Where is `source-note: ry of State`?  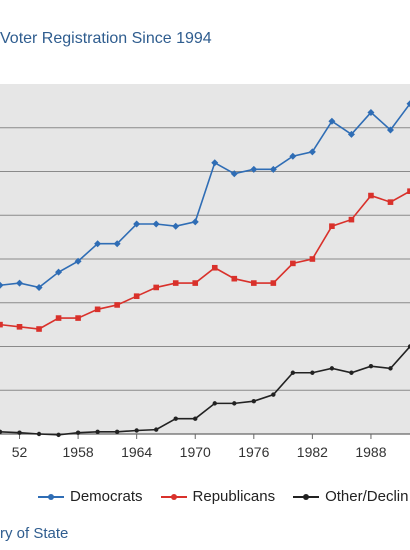
source-note: ry of State is located at coordinates (34, 533).